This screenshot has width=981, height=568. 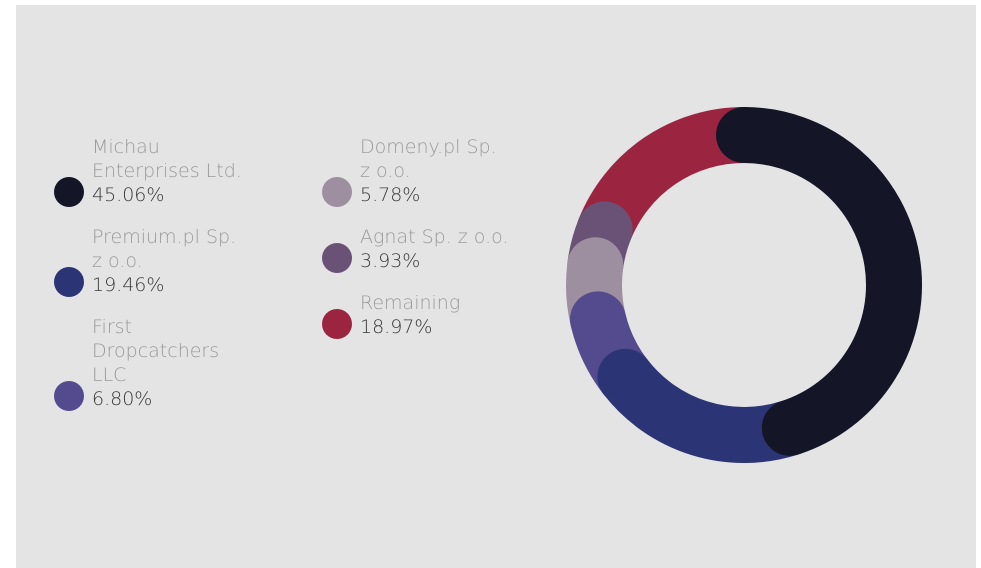 I want to click on legend-item: Michau Enterprises Ltd. 45.06%, so click(x=154, y=171).